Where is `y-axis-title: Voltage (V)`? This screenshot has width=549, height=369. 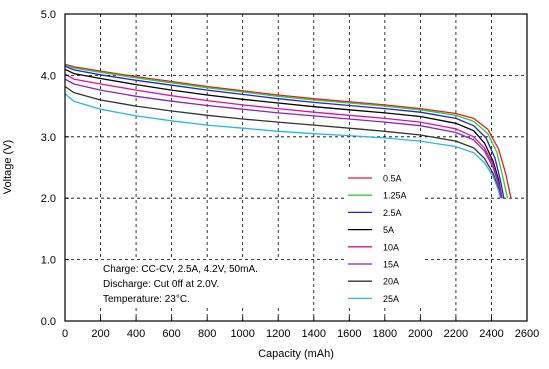
y-axis-title: Voltage (V) is located at coordinates (8, 167).